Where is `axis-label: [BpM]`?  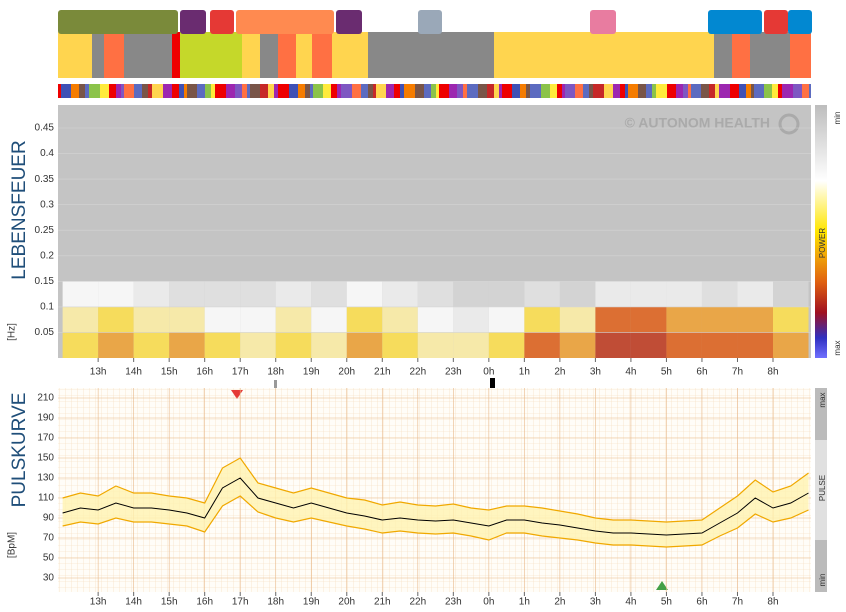
axis-label: [BpM] is located at coordinates (12, 545).